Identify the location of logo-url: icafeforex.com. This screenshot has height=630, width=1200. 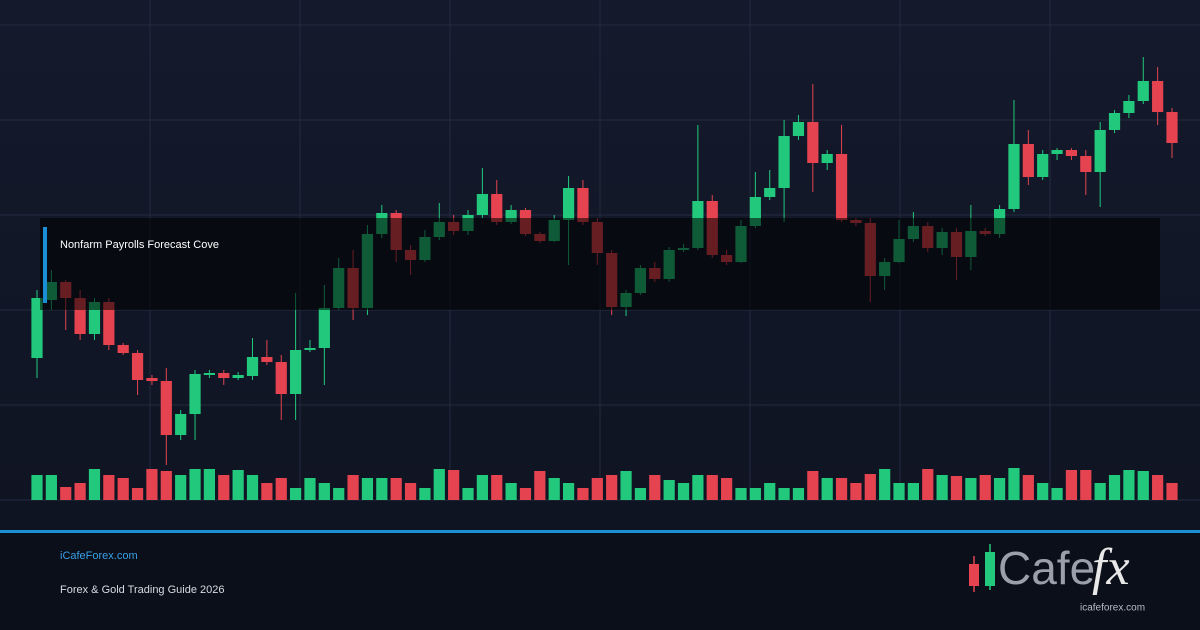
(1112, 608).